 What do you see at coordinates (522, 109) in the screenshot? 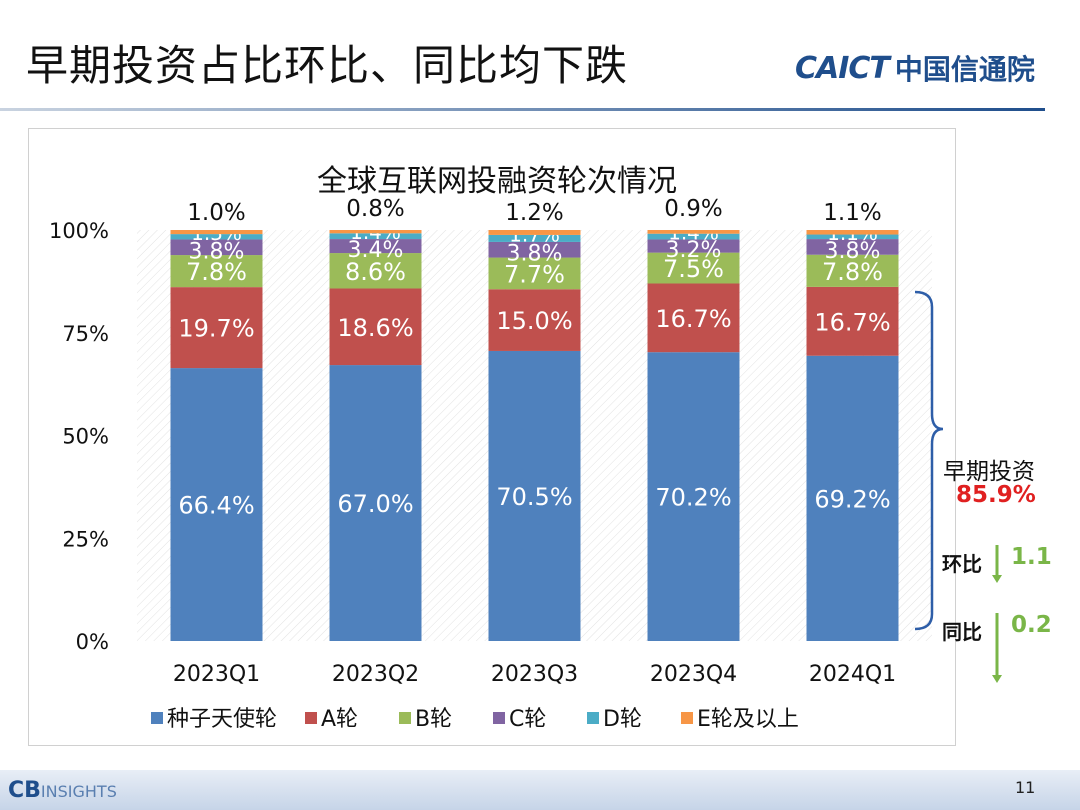
I see `title-rule` at bounding box center [522, 109].